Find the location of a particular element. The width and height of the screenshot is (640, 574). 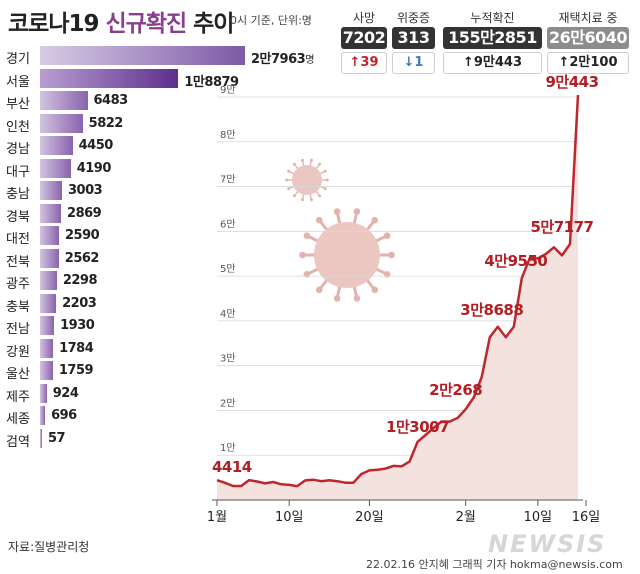

region-value: 6483 is located at coordinates (111, 100).